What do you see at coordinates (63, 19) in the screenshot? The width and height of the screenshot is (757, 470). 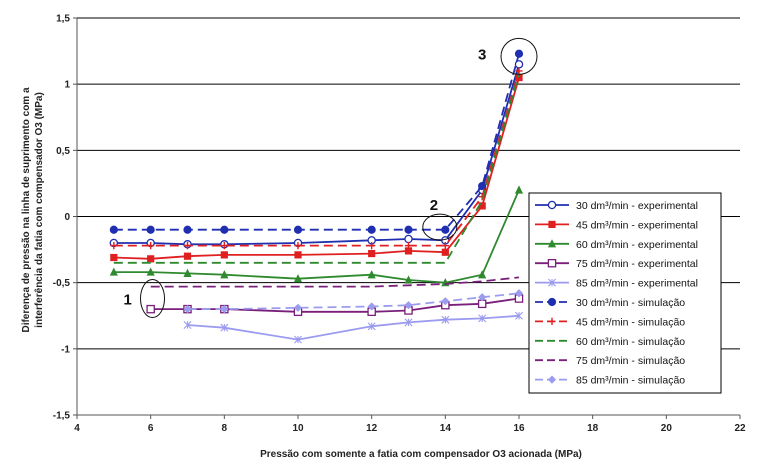 I see `y-tick-label: 1,5` at bounding box center [63, 19].